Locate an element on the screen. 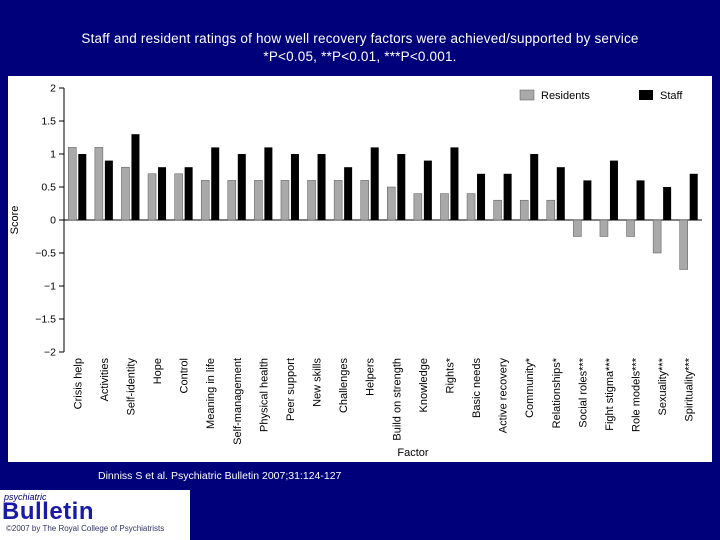  x-tick-label: Basic needs is located at coordinates (477, 388).